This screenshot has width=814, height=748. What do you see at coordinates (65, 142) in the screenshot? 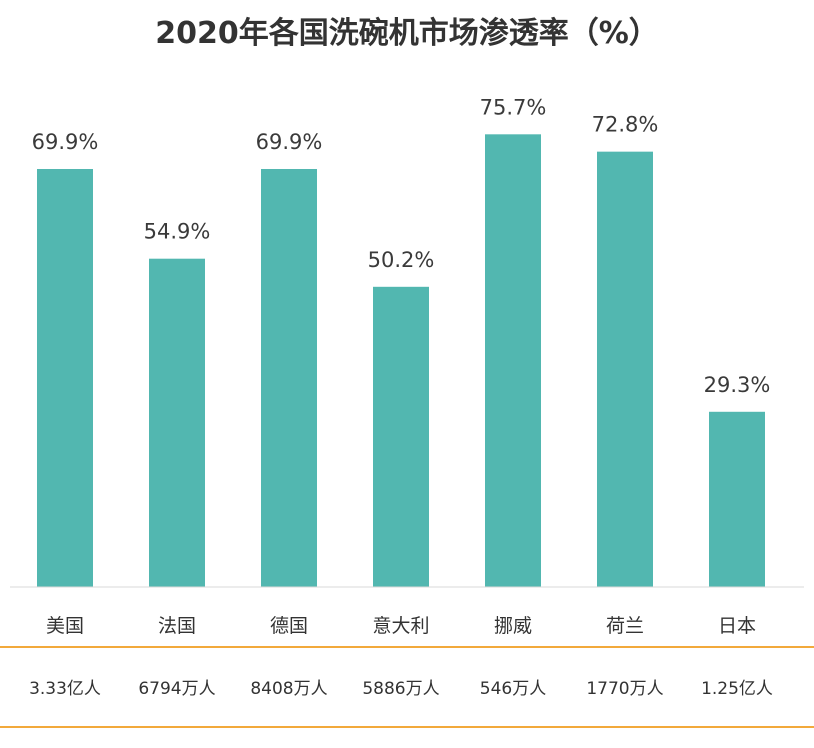
I see `value-label-0: 69.9%` at bounding box center [65, 142].